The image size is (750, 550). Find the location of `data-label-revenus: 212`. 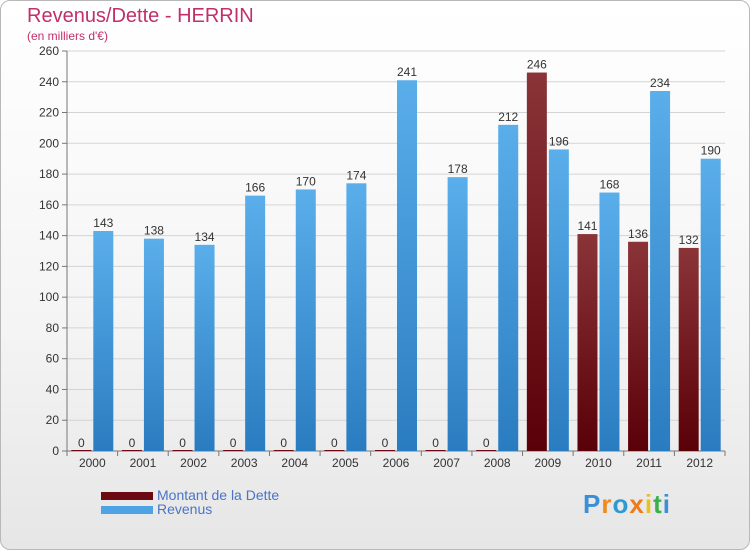

data-label-revenus: 212 is located at coordinates (508, 117).